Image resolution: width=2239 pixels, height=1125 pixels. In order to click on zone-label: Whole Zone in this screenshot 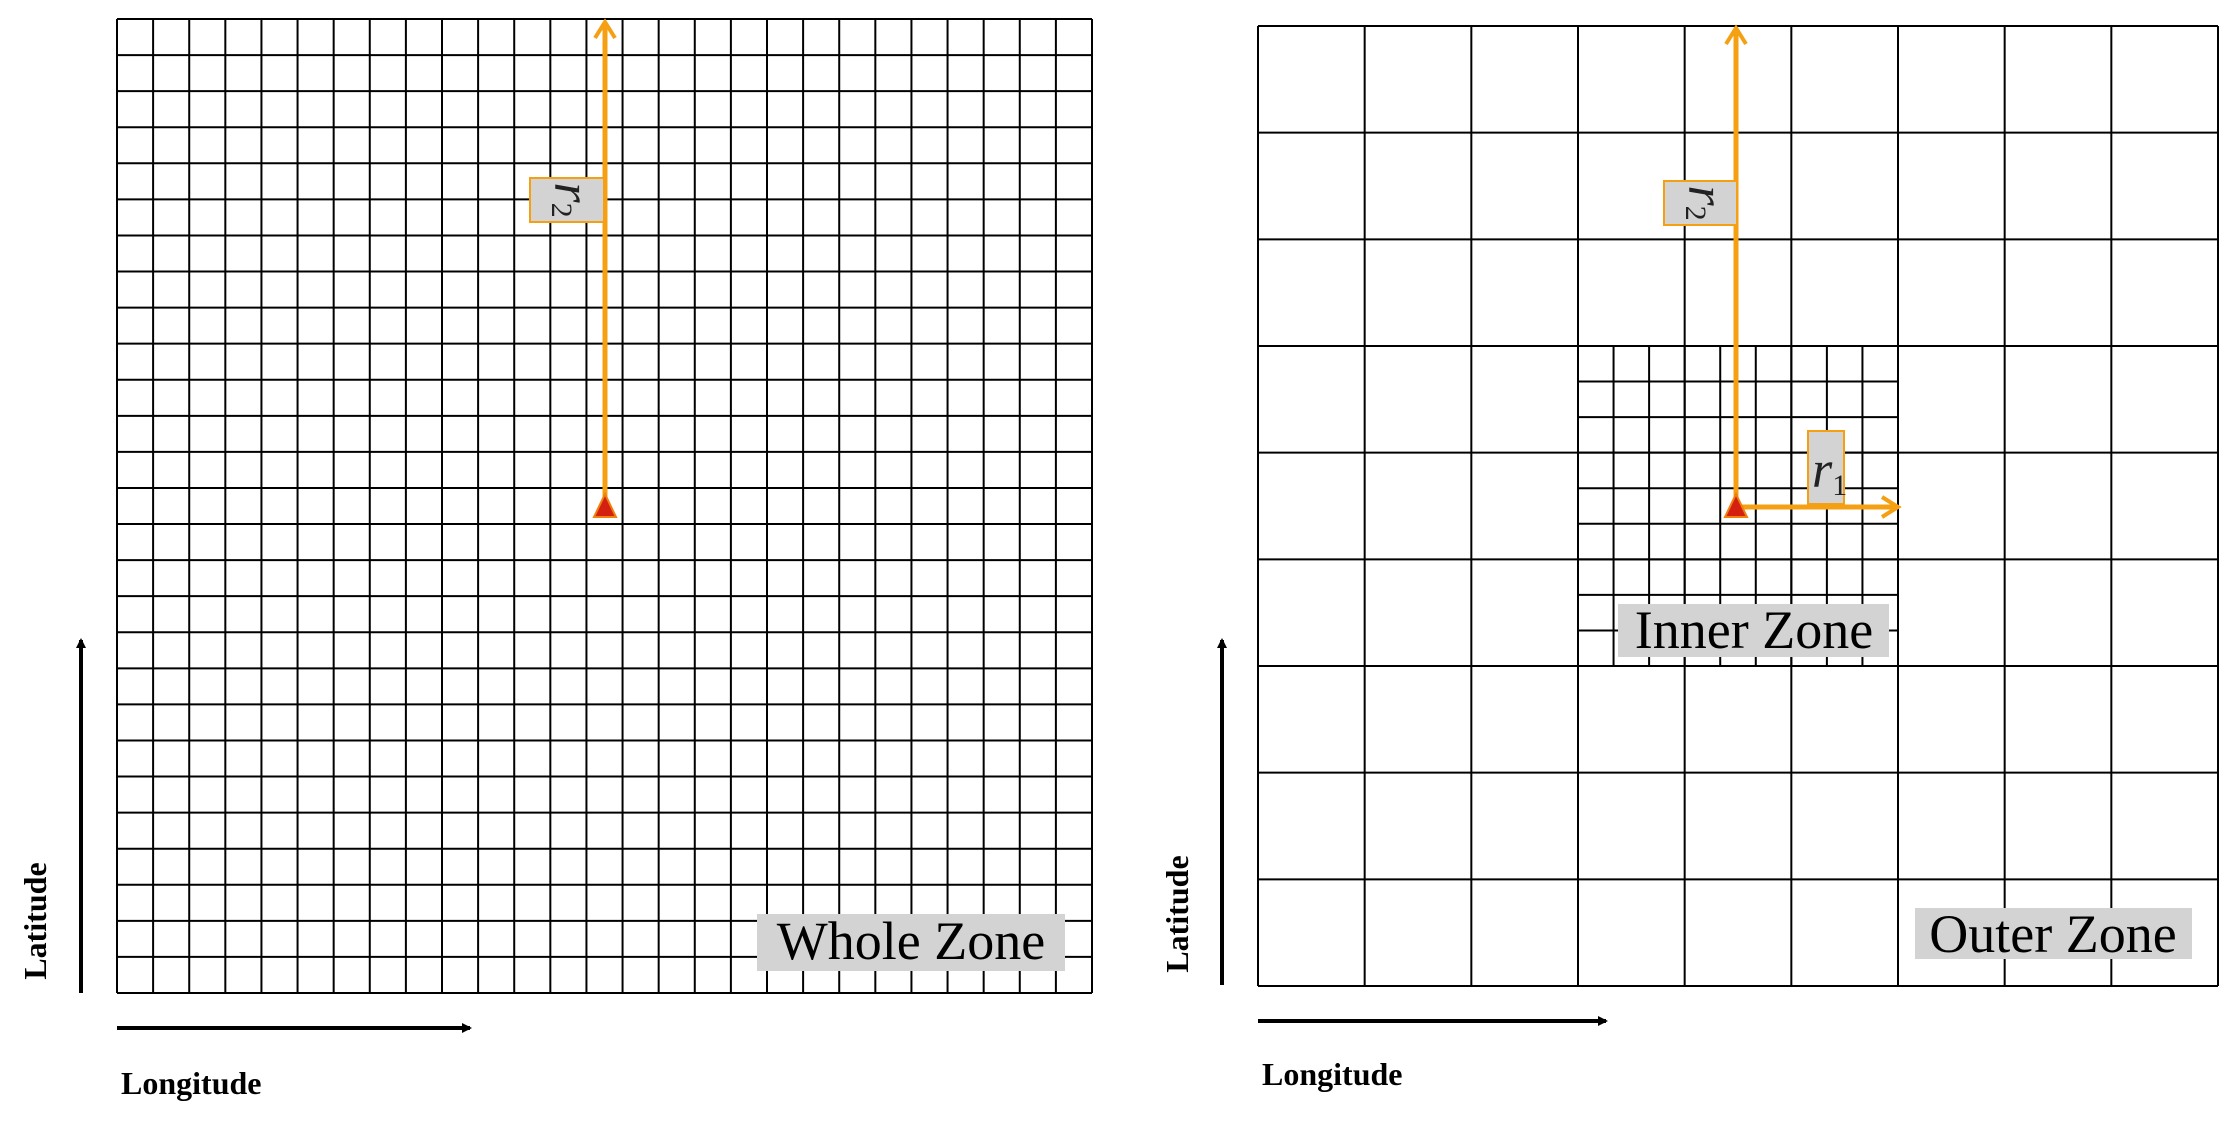, I will do `click(911, 941)`.